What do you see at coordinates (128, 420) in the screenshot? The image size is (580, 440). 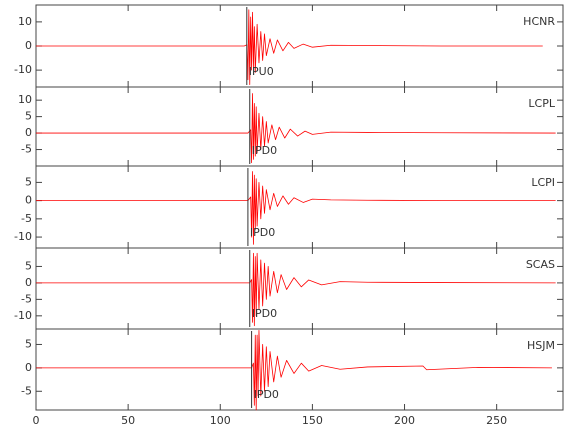 I see `x-tick-label: 50` at bounding box center [128, 420].